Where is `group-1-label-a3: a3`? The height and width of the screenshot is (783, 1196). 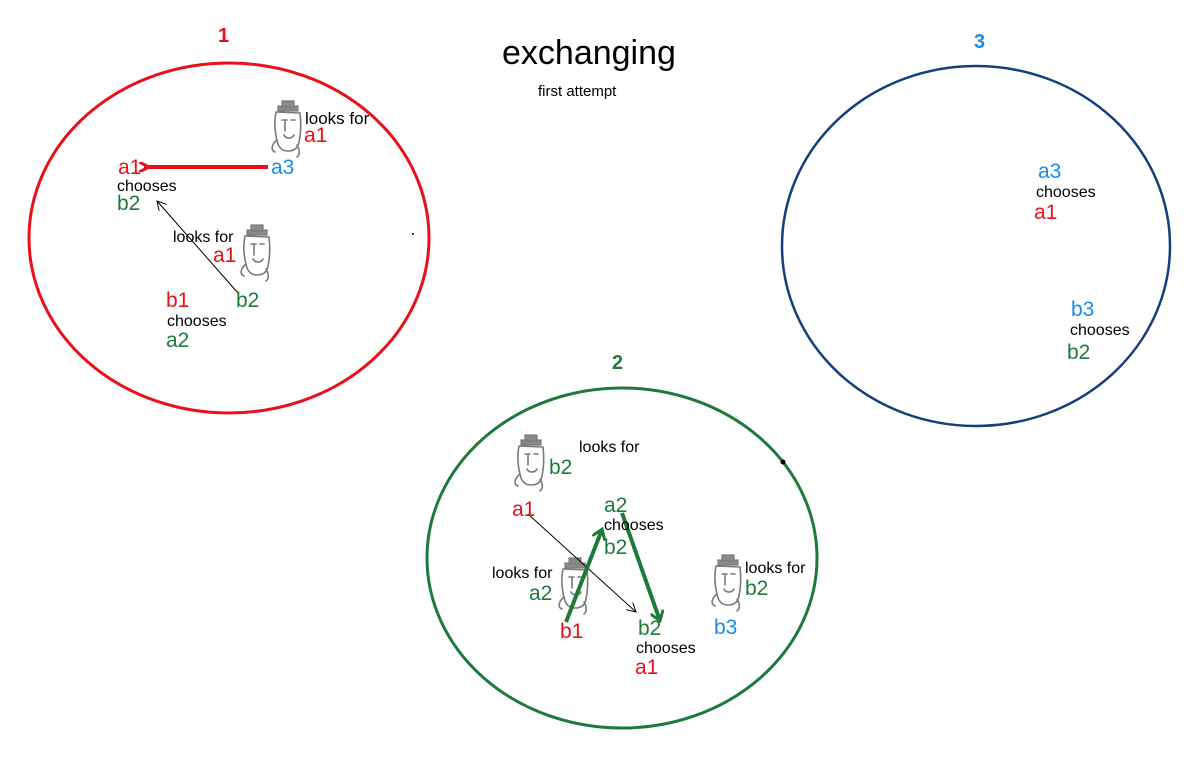 group-1-label-a3: a3 is located at coordinates (282, 167).